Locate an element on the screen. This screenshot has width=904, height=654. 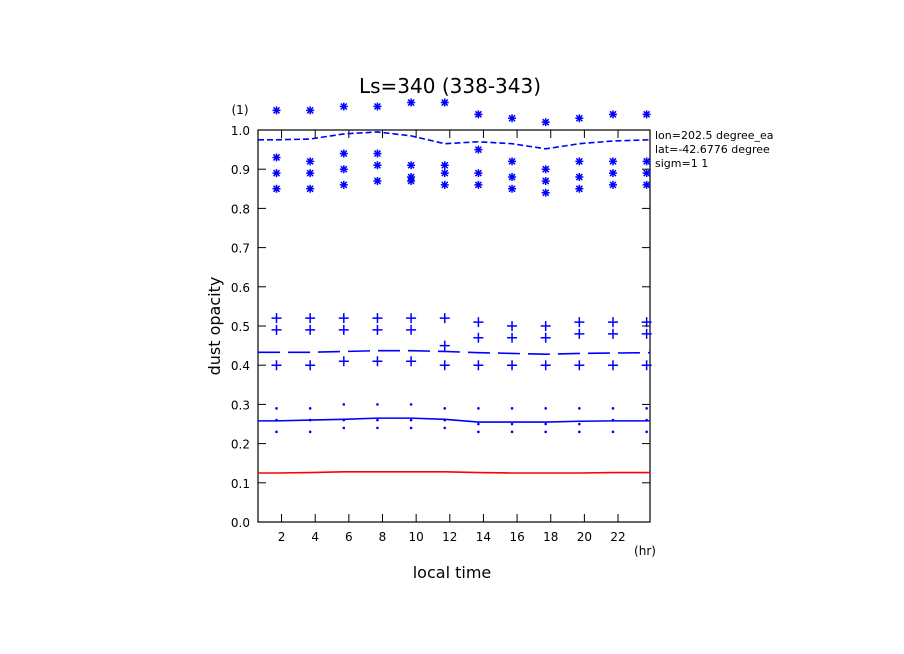
x-unit: (hr) is located at coordinates (645, 551).